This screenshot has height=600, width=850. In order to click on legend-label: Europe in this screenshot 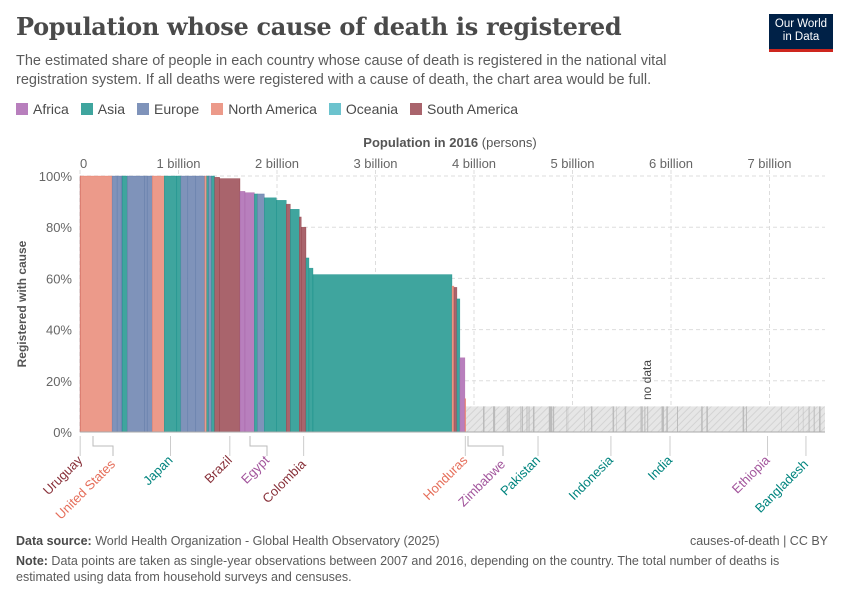, I will do `click(177, 109)`.